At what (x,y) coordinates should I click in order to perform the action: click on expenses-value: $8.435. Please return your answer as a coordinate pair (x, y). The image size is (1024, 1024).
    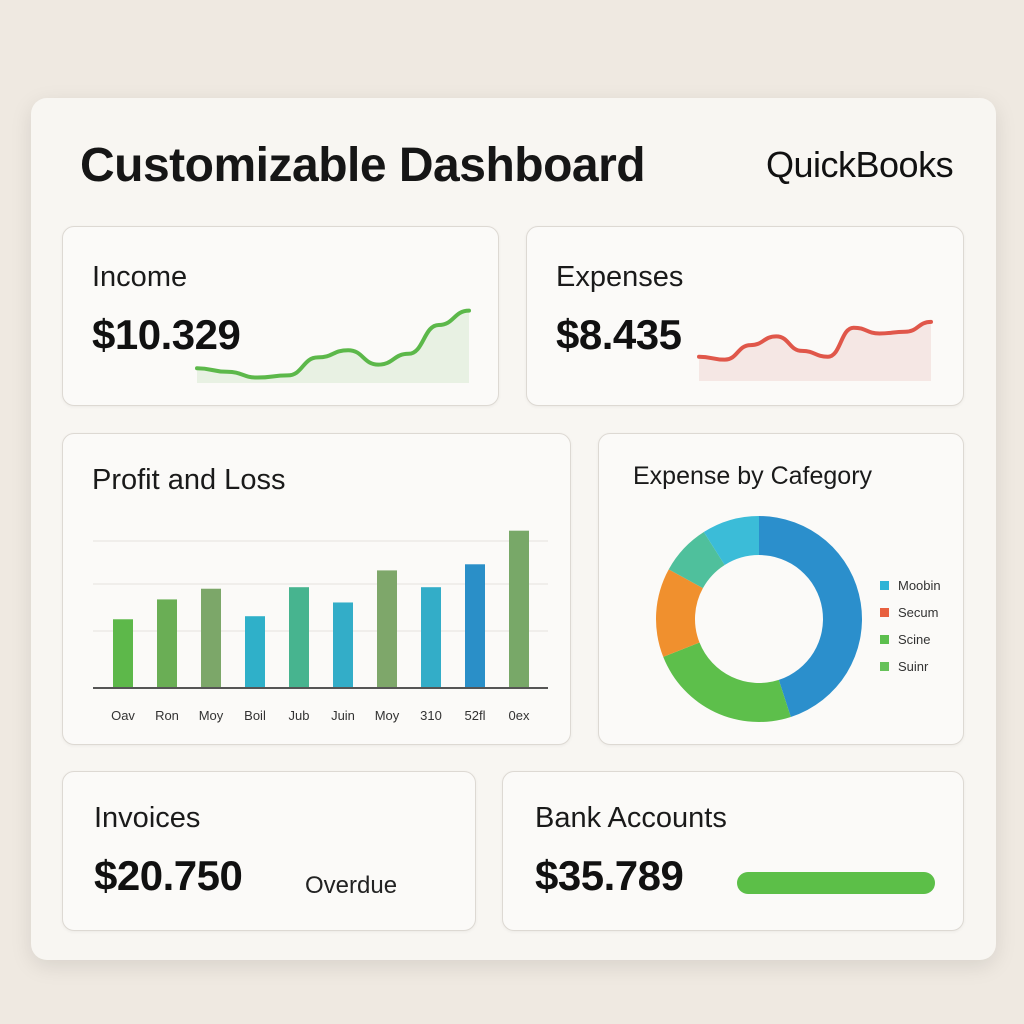
    Looking at the image, I should click on (619, 334).